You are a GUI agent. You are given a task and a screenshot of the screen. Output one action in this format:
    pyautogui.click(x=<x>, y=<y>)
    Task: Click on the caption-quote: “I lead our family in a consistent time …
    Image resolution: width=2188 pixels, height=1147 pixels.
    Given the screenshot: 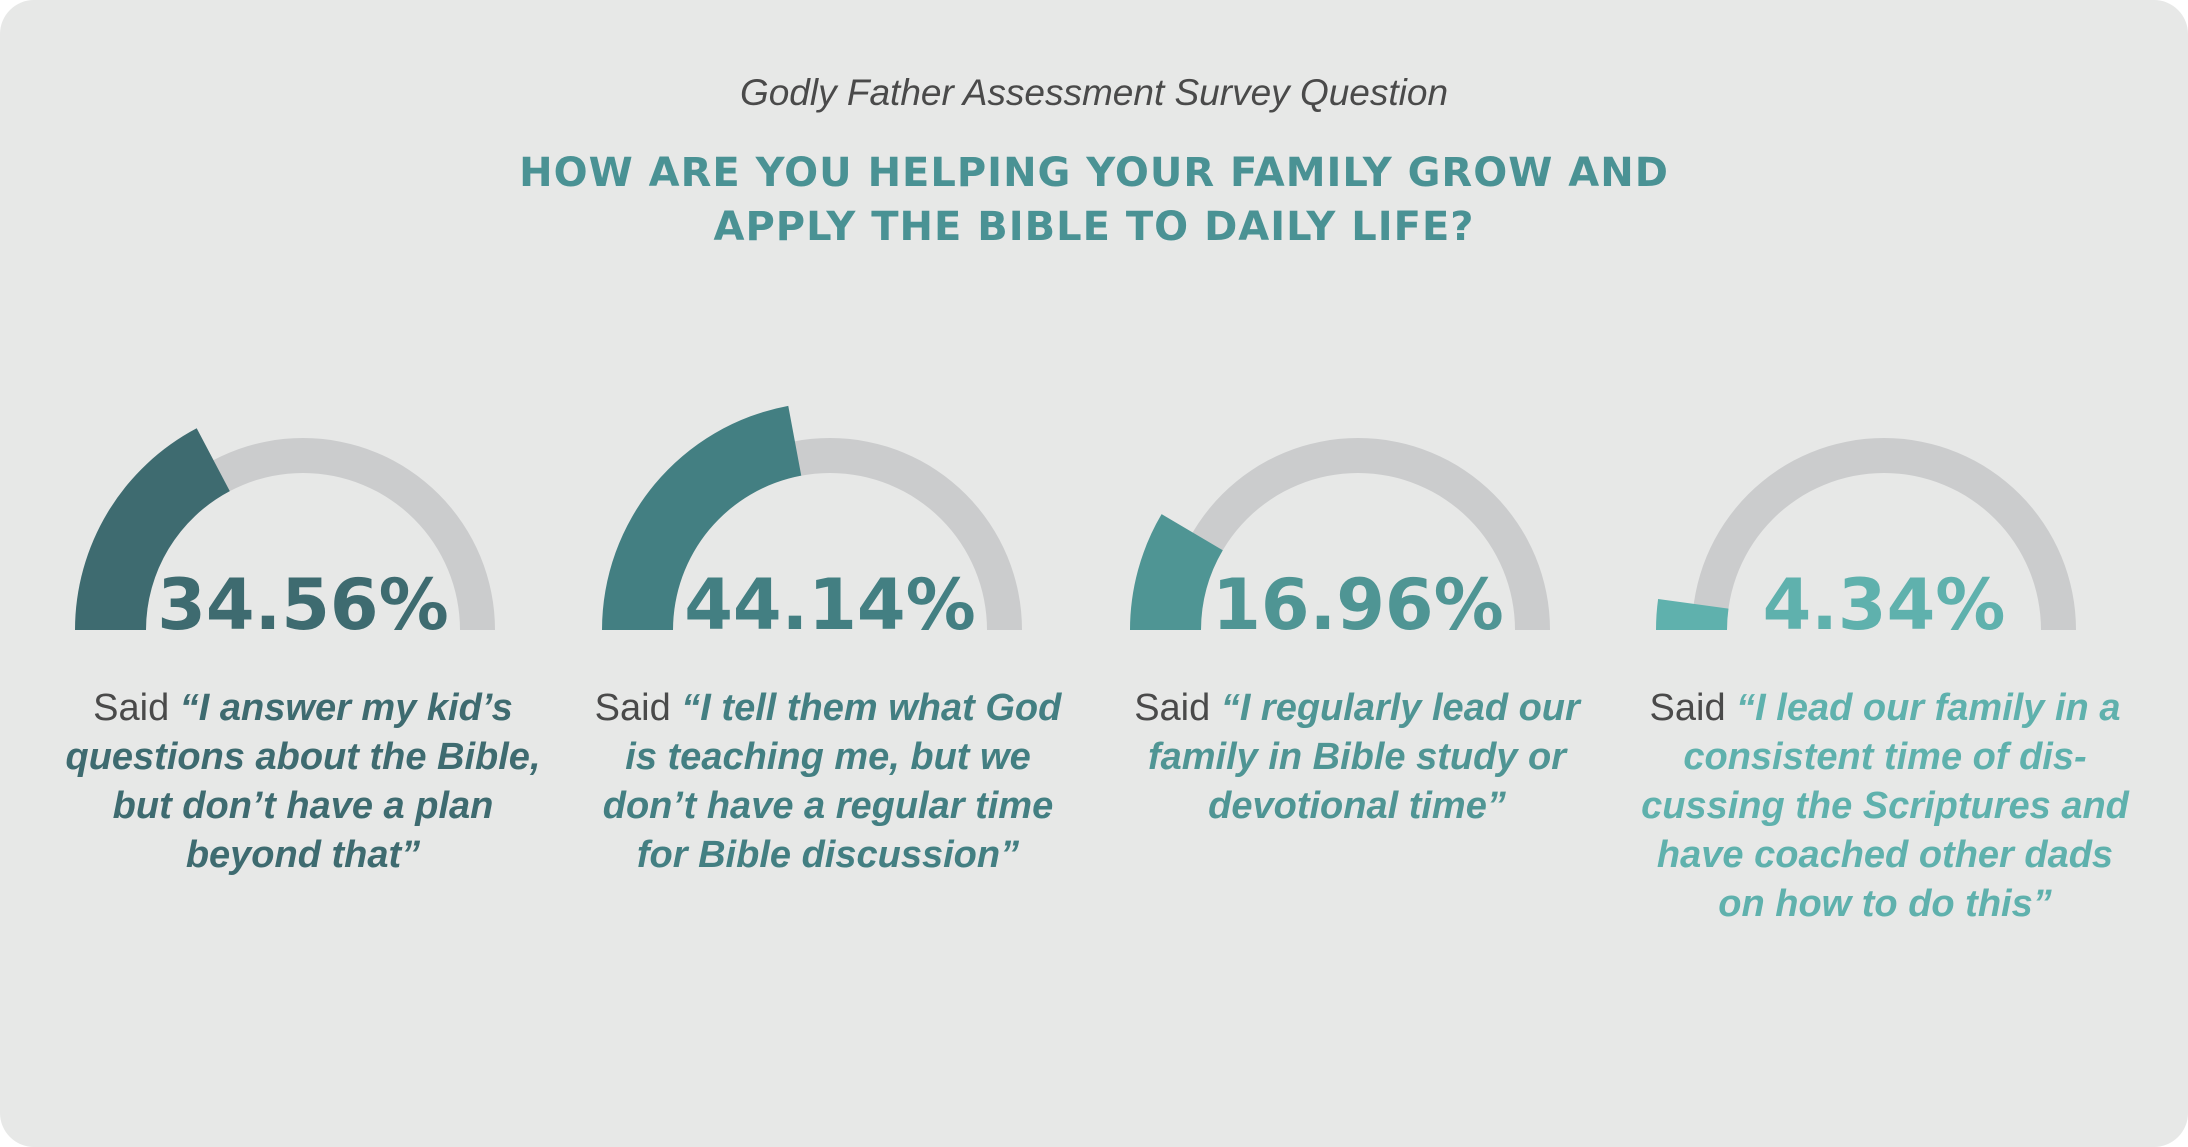 What is the action you would take?
    pyautogui.click(x=1885, y=806)
    